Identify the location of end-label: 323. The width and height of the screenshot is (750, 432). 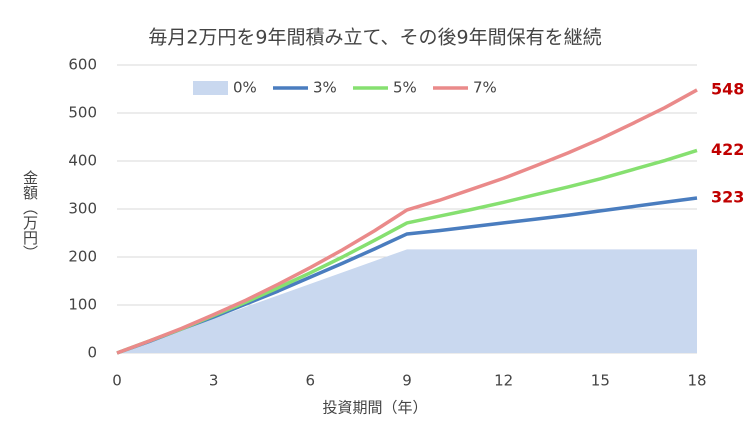
(727, 196).